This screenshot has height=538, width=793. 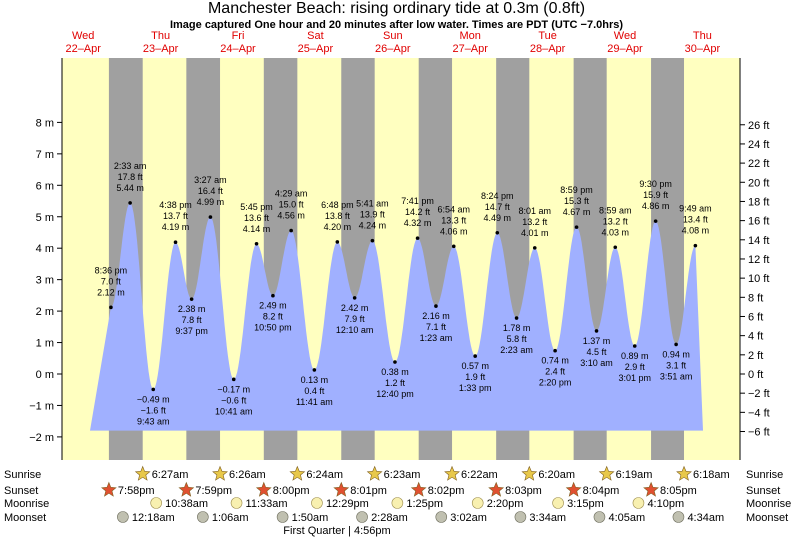 What do you see at coordinates (111, 281) in the screenshot?
I see `tide-label-ft: 7.0 ft` at bounding box center [111, 281].